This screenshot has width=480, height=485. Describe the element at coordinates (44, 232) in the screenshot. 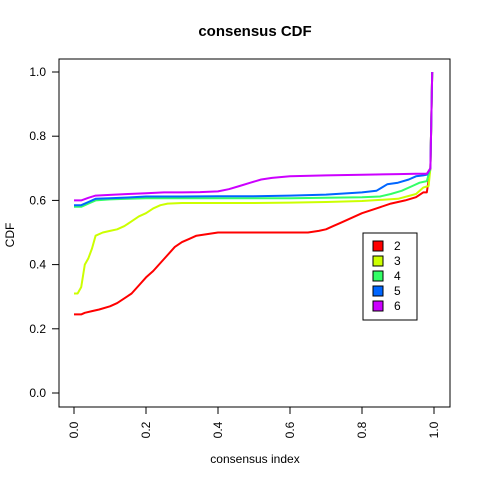

I see `y-axis: 0.0 0.2 0.4 0.6 0.8 1.0` at that location.